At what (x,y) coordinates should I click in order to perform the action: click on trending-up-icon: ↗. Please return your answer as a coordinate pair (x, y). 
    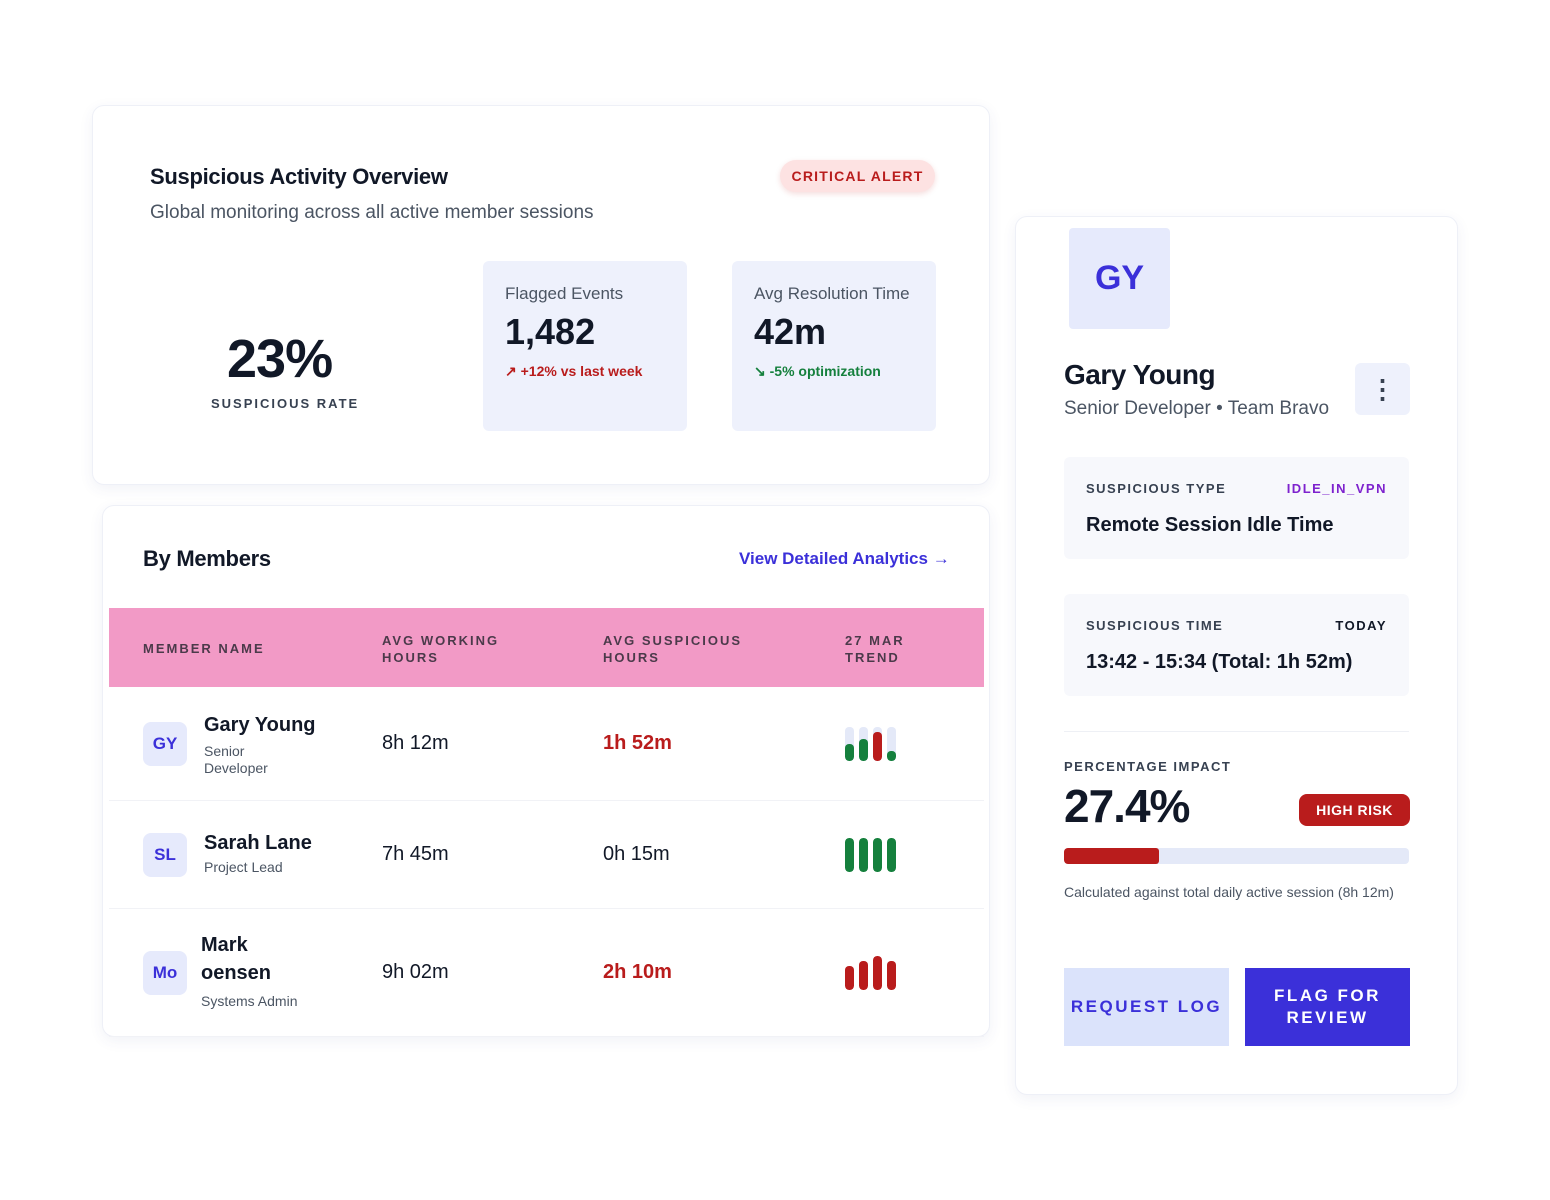
    Looking at the image, I should click on (511, 371).